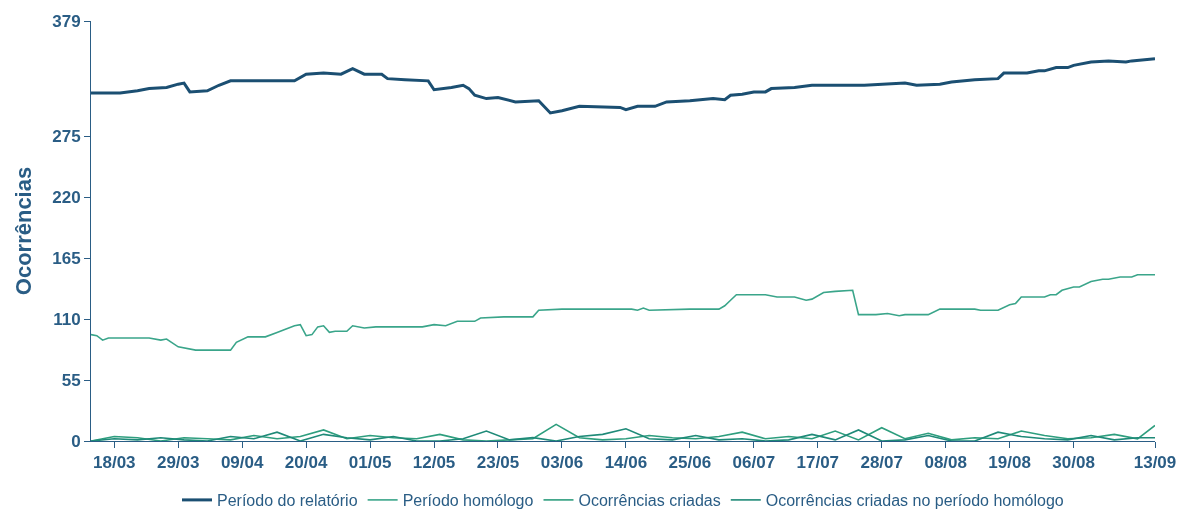 The height and width of the screenshot is (529, 1188). What do you see at coordinates (626, 463) in the screenshot?
I see `x-tick-label: 14/06` at bounding box center [626, 463].